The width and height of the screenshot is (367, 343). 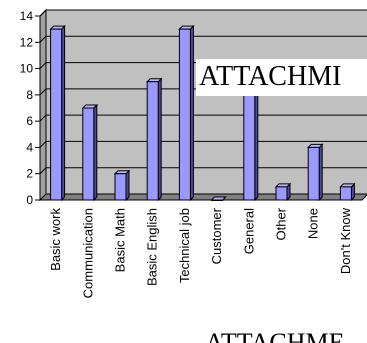 What do you see at coordinates (29, 147) in the screenshot?
I see `y-tick-label: 4` at bounding box center [29, 147].